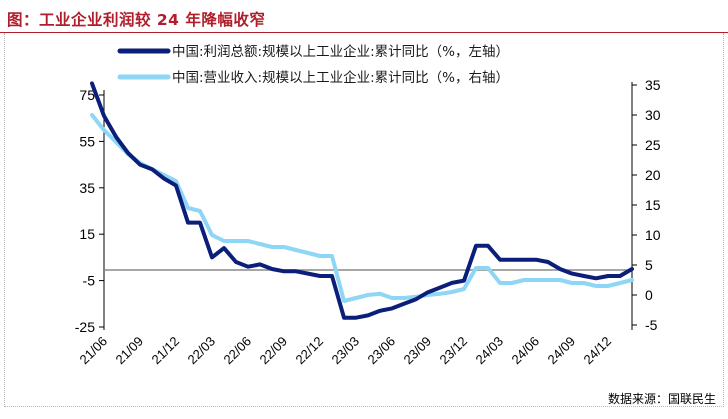 The height and width of the screenshot is (419, 728). What do you see at coordinates (274, 351) in the screenshot?
I see `x-tick-label: 22/09` at bounding box center [274, 351].